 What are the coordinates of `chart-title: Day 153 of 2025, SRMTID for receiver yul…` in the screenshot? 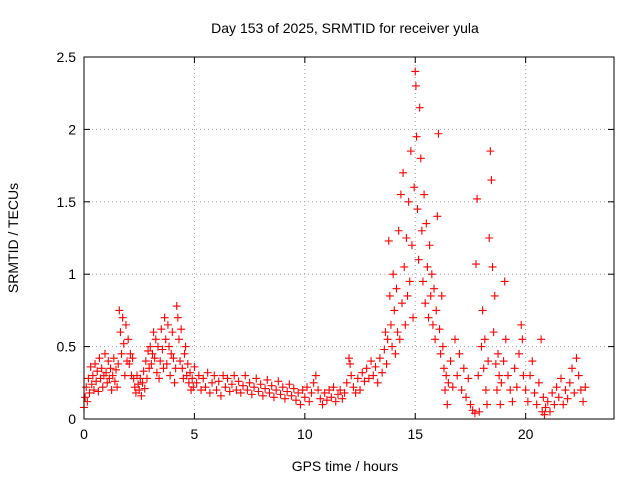 It's located at (345, 28).